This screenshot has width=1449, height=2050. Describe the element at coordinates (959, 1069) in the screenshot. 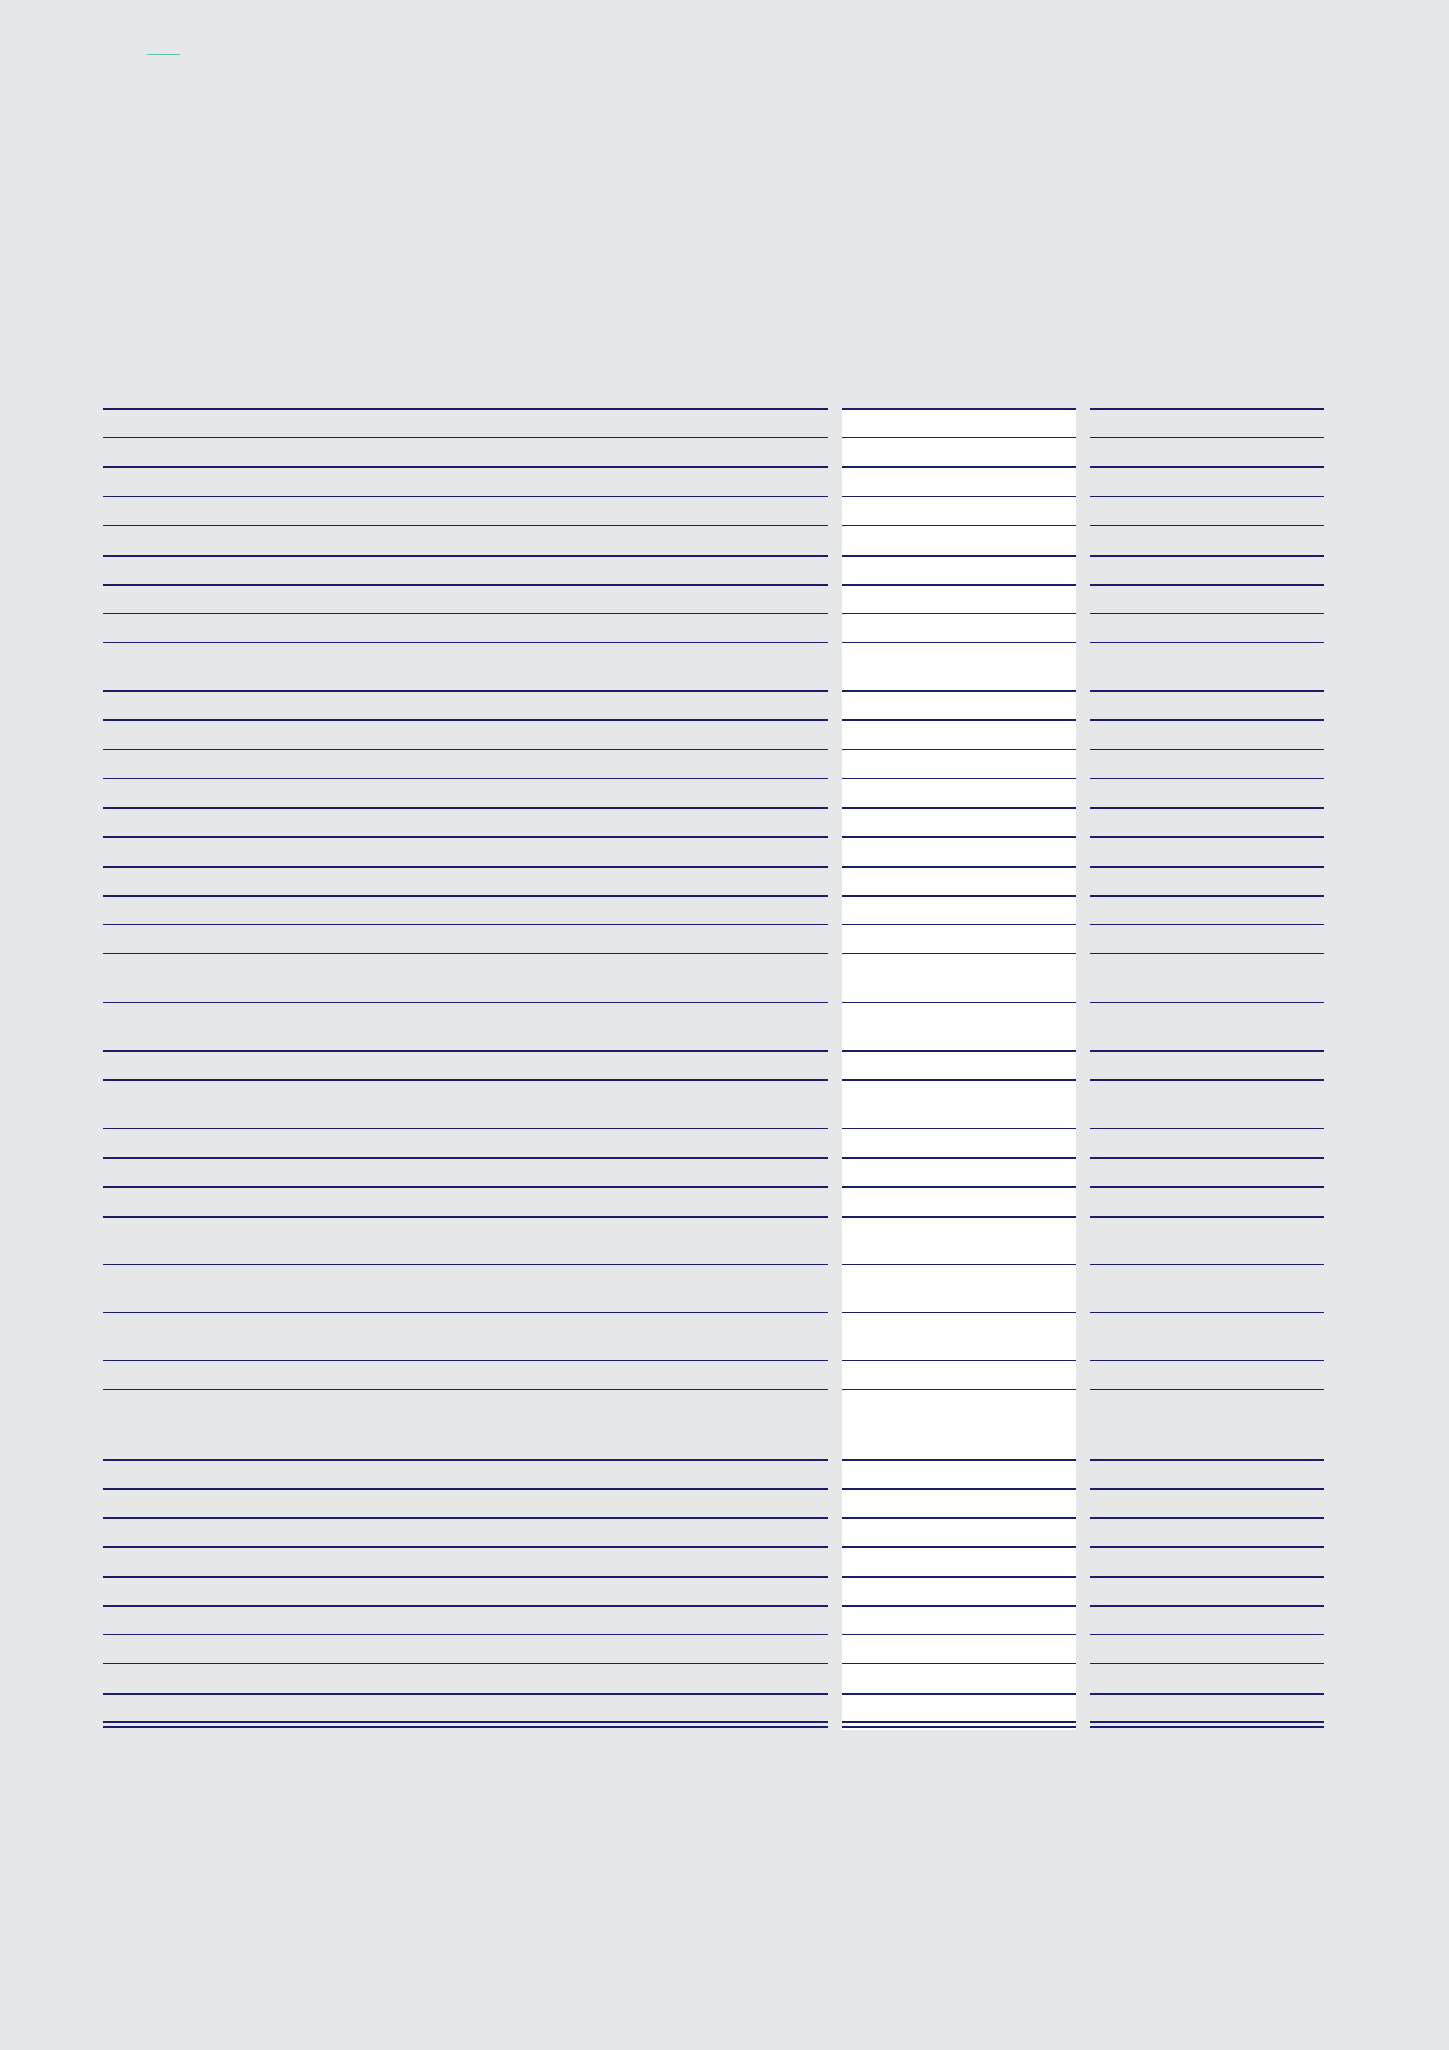

I see `current-year-column-highlight` at that location.